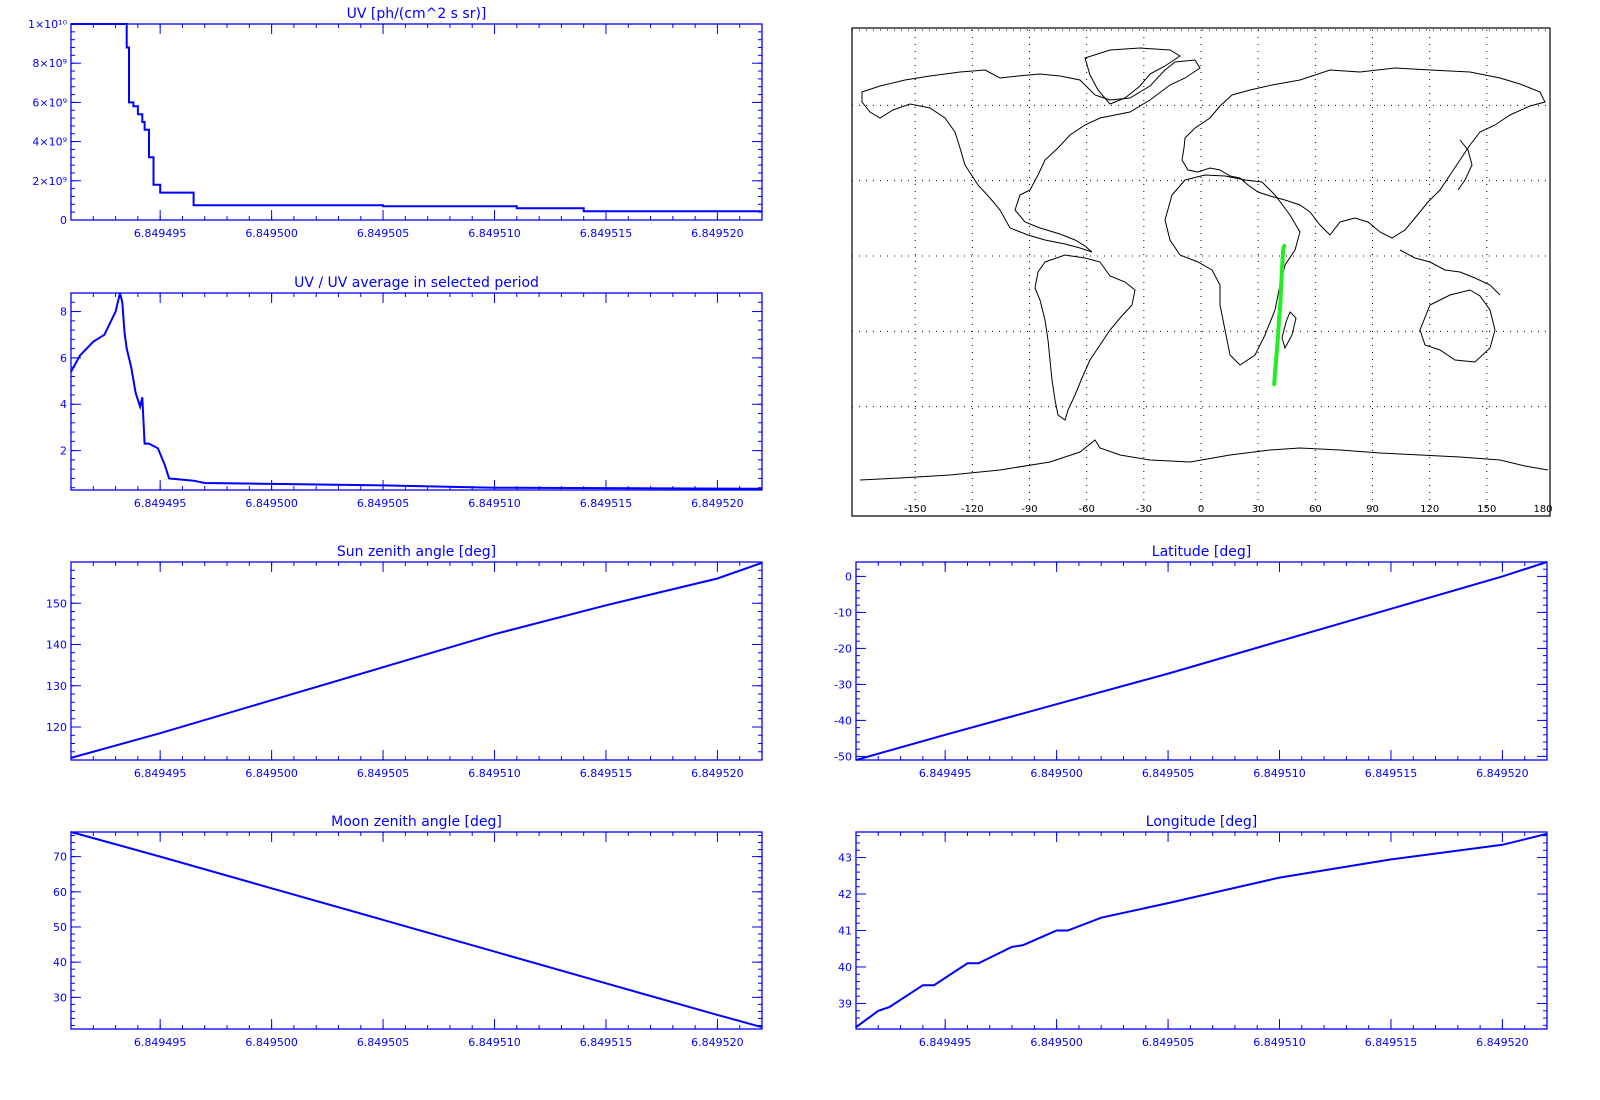 Image resolution: width=1600 pixels, height=1100 pixels. Describe the element at coordinates (60, 927) in the screenshot. I see `y-tick-label: 50` at that location.